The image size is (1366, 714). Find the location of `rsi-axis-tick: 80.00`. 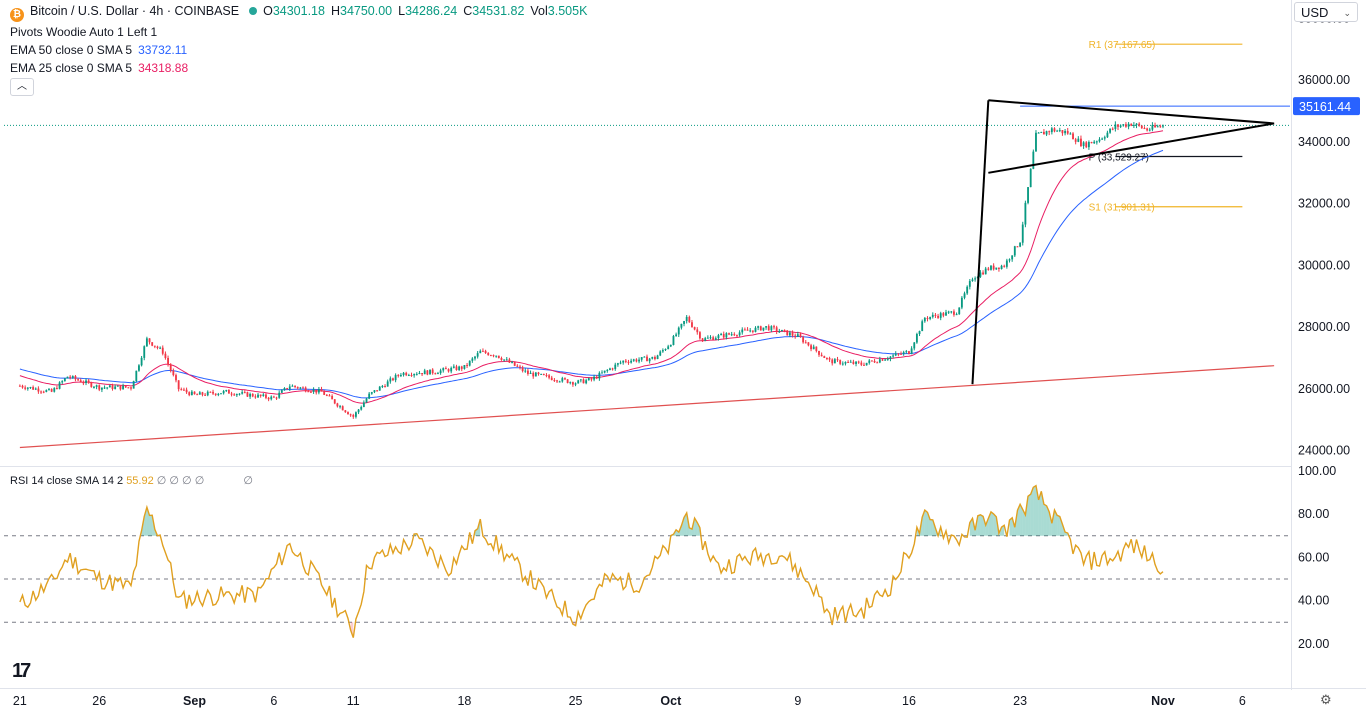

rsi-axis-tick: 80.00 is located at coordinates (1313, 514).